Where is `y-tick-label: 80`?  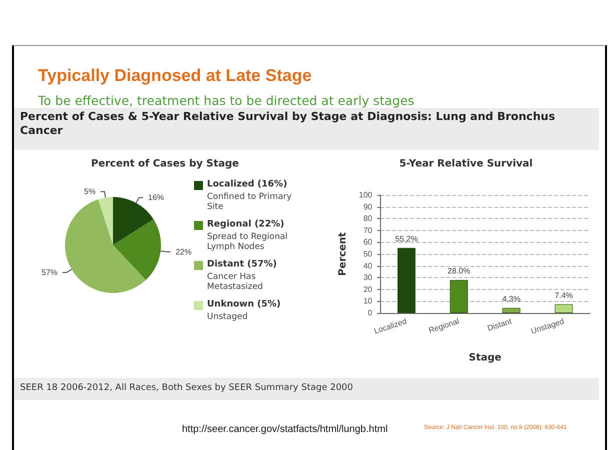
y-tick-label: 80 is located at coordinates (368, 219).